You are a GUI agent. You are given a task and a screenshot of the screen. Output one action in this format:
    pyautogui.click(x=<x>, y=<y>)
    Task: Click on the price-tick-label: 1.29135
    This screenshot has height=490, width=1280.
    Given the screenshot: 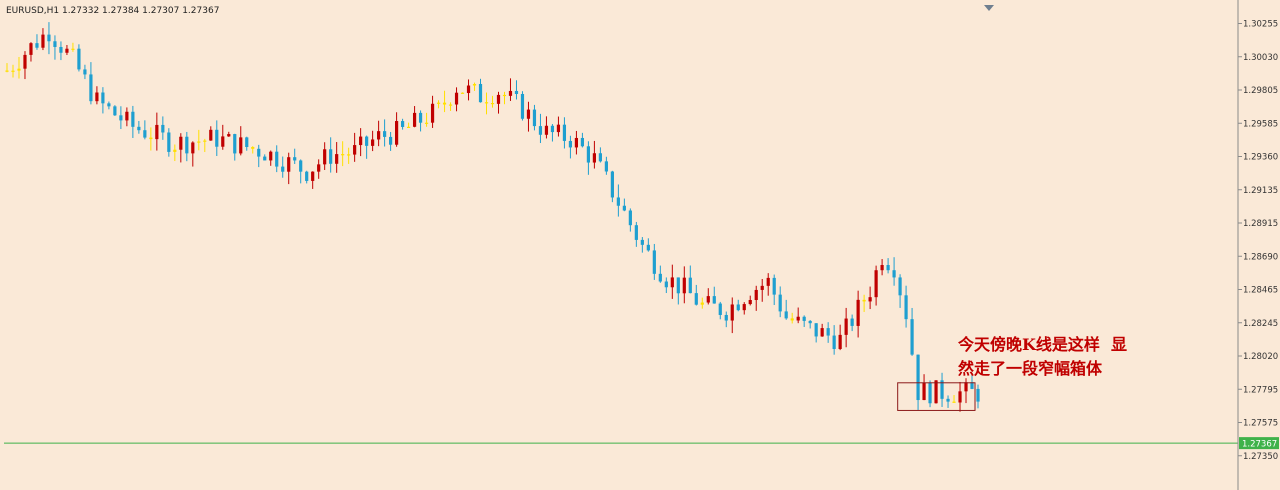 What is the action you would take?
    pyautogui.click(x=1260, y=191)
    